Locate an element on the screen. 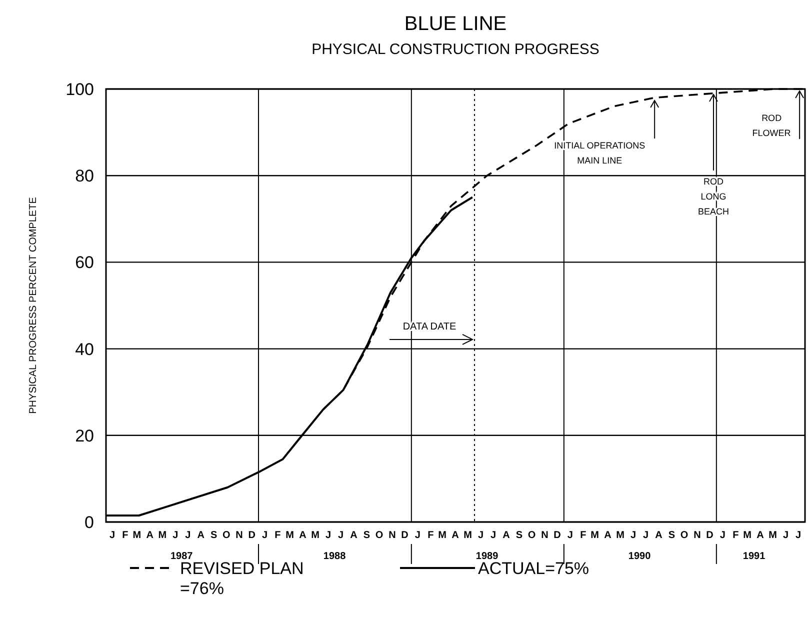 The width and height of the screenshot is (809, 628). x-tick-label: 1989 is located at coordinates (487, 556).